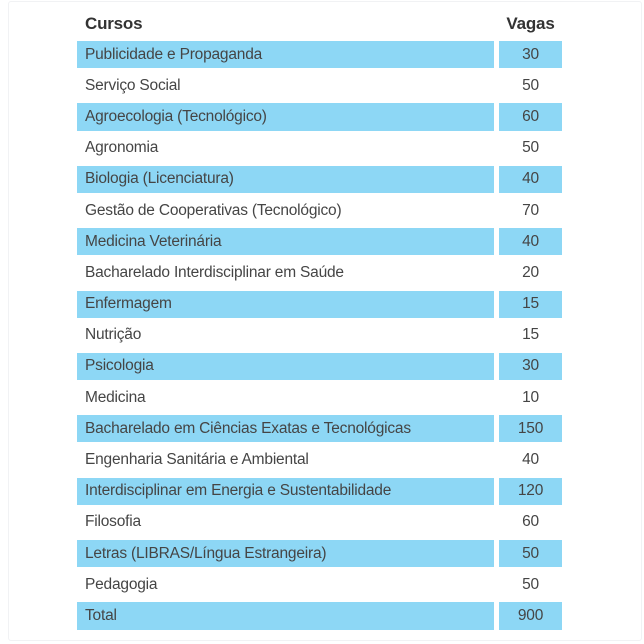 The image size is (644, 644). I want to click on table-row: Bacharelado Interdisciplinar em Saúde 20, so click(319, 272).